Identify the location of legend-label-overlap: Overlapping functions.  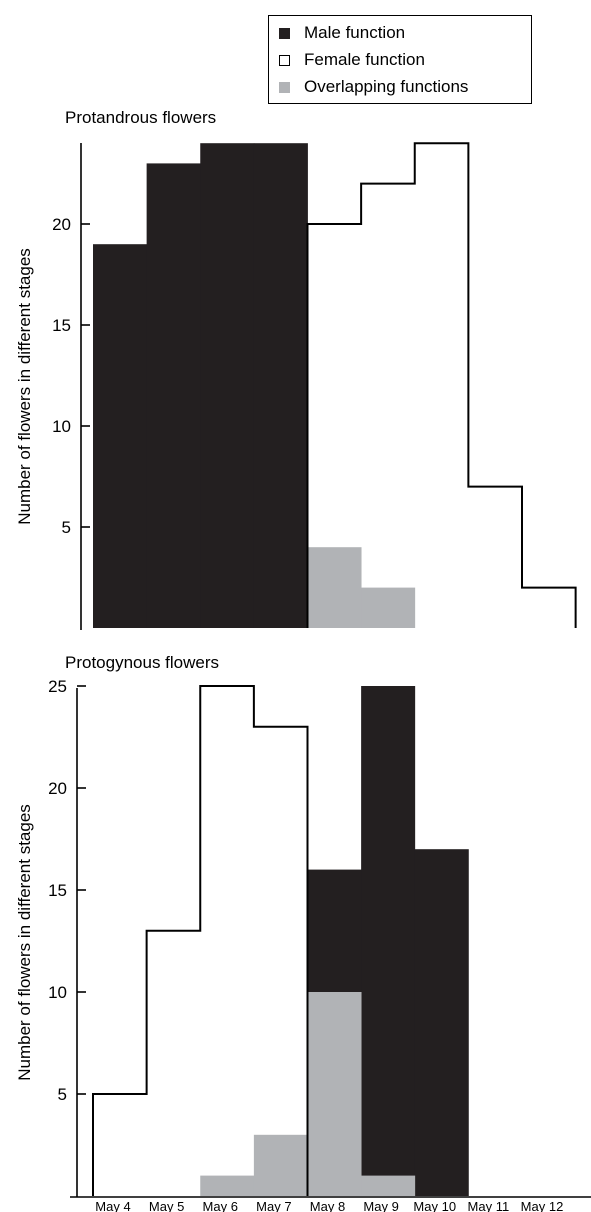
(386, 86).